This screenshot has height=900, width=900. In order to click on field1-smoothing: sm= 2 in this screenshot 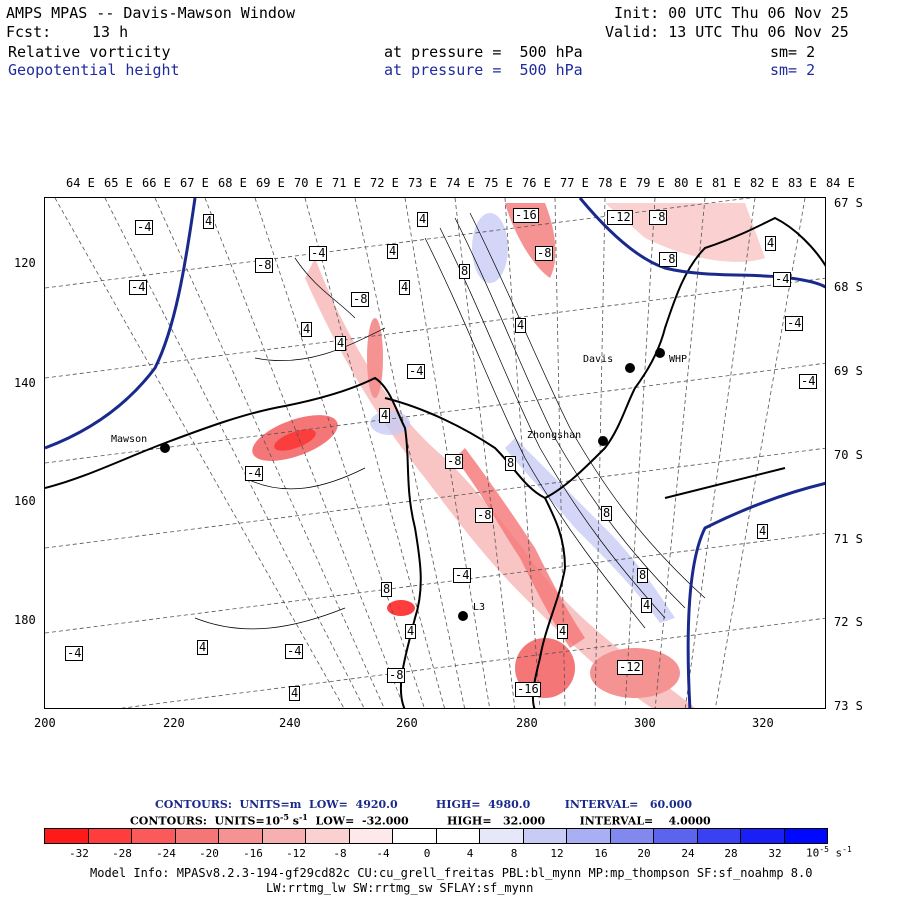, I will do `click(793, 52)`.